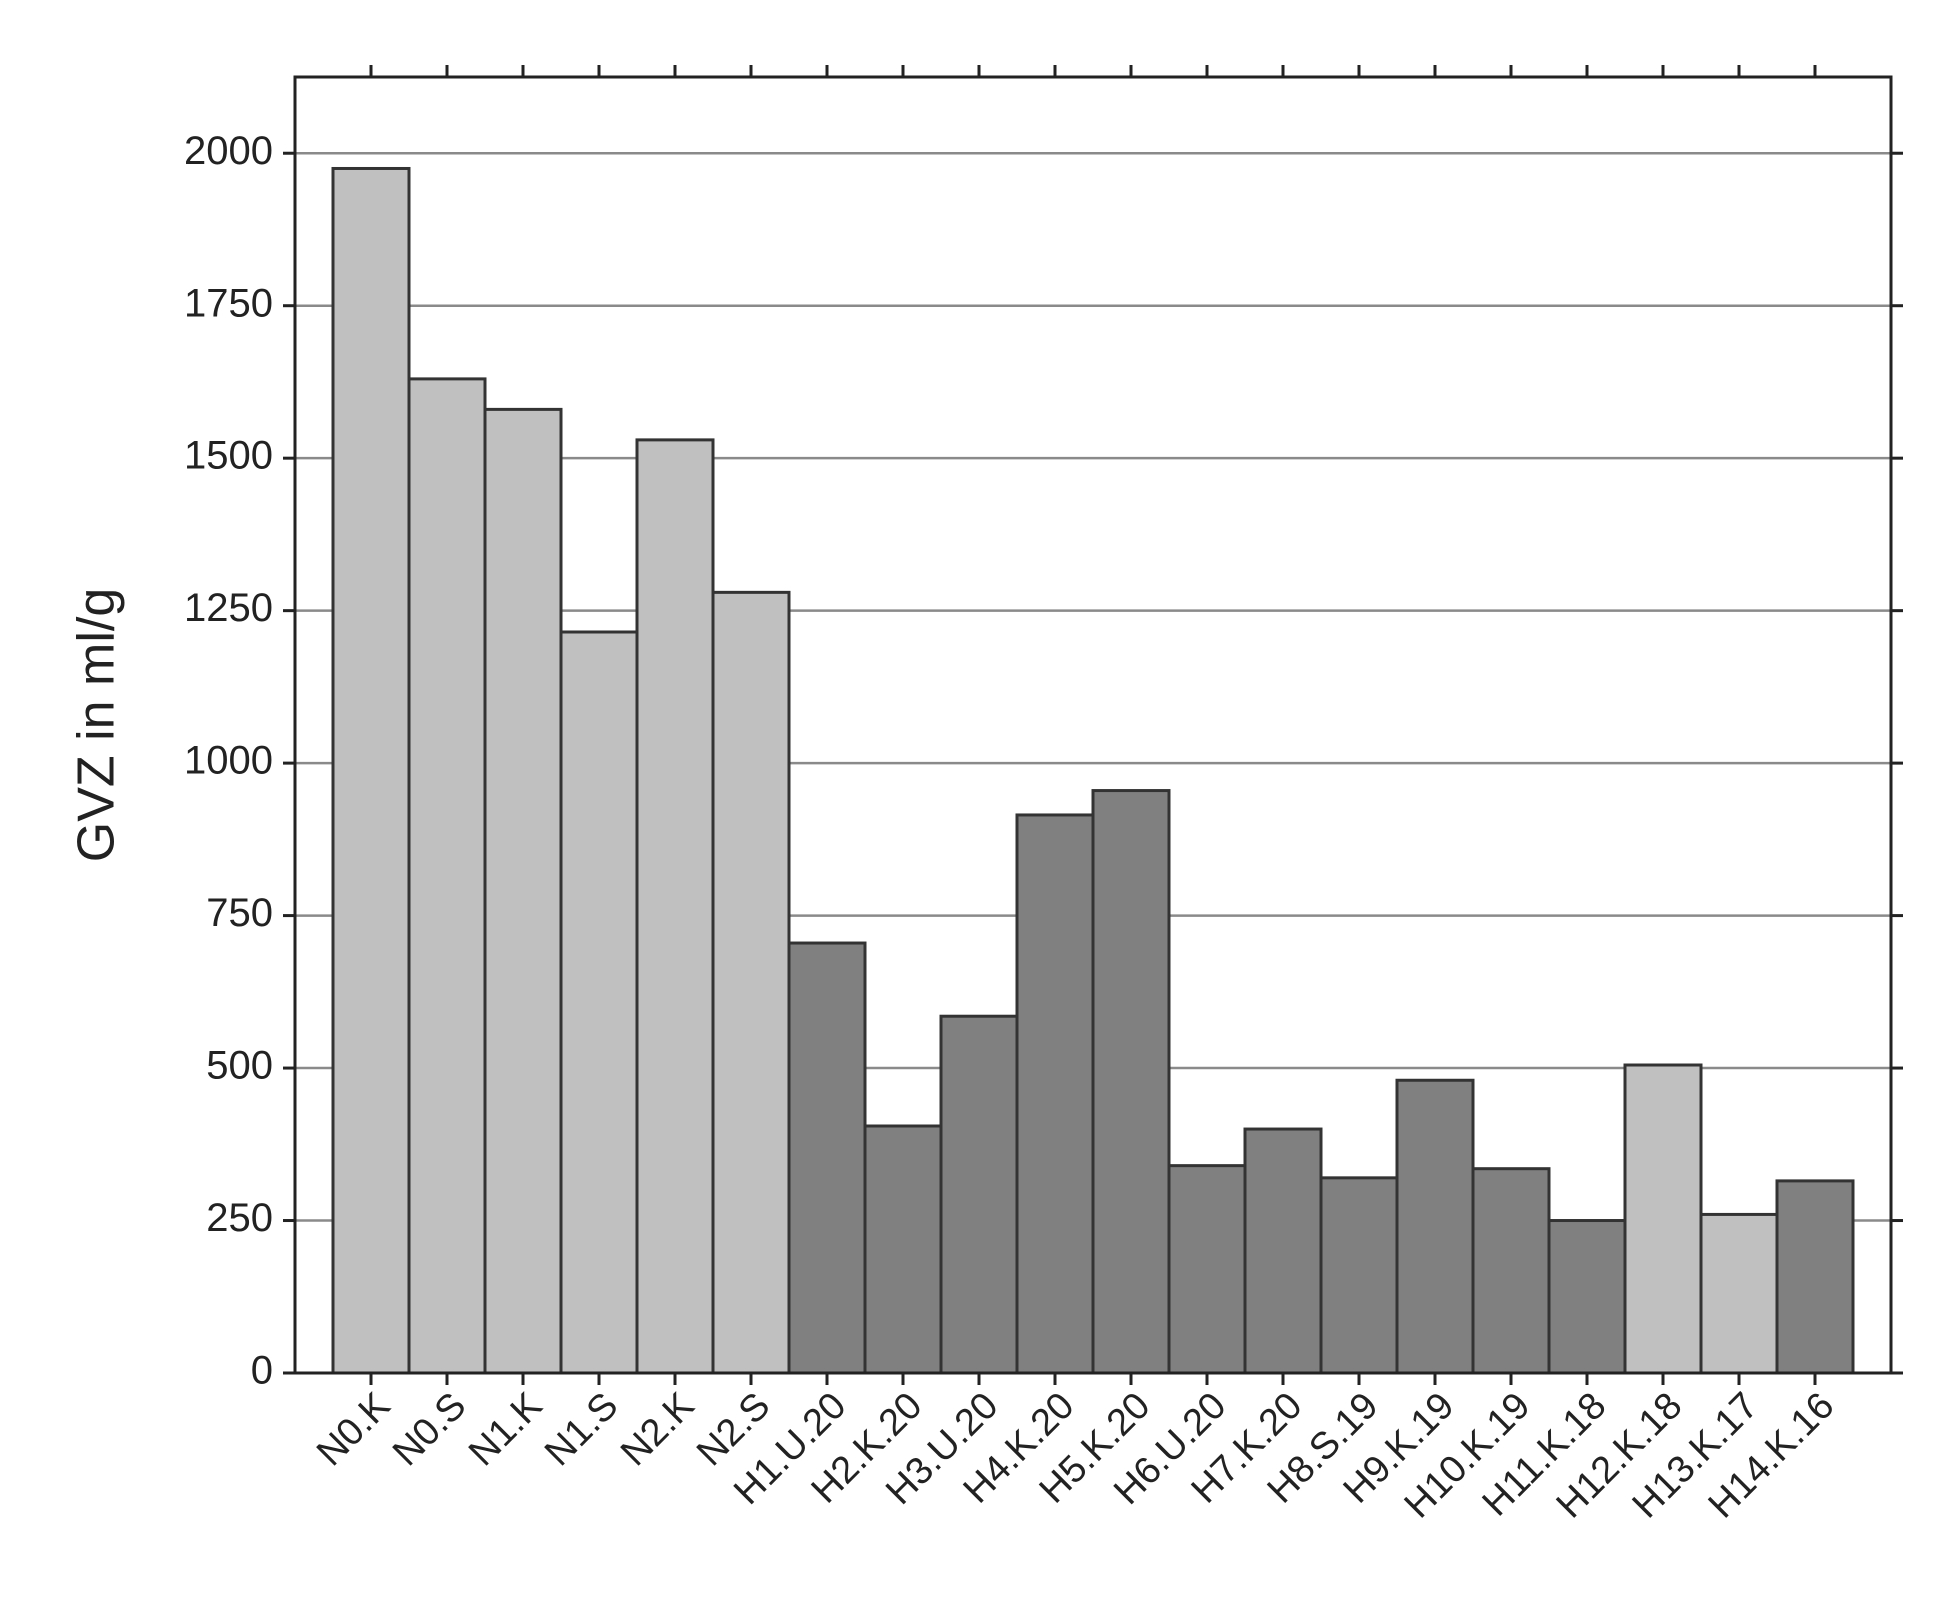 The height and width of the screenshot is (1615, 1935). What do you see at coordinates (581, 1429) in the screenshot?
I see `x-tick-label: N1.S` at bounding box center [581, 1429].